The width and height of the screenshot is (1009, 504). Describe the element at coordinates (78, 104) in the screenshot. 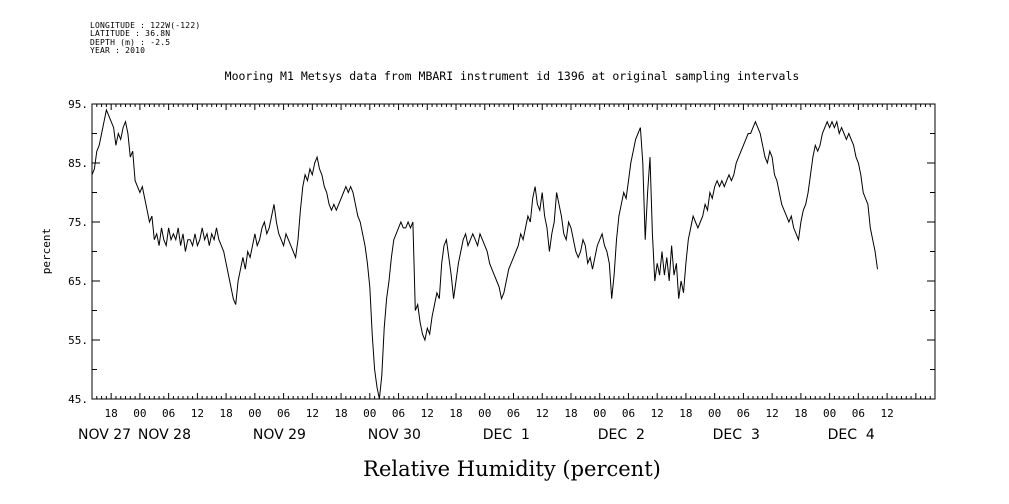

I see `y-tick-label: 95.` at that location.